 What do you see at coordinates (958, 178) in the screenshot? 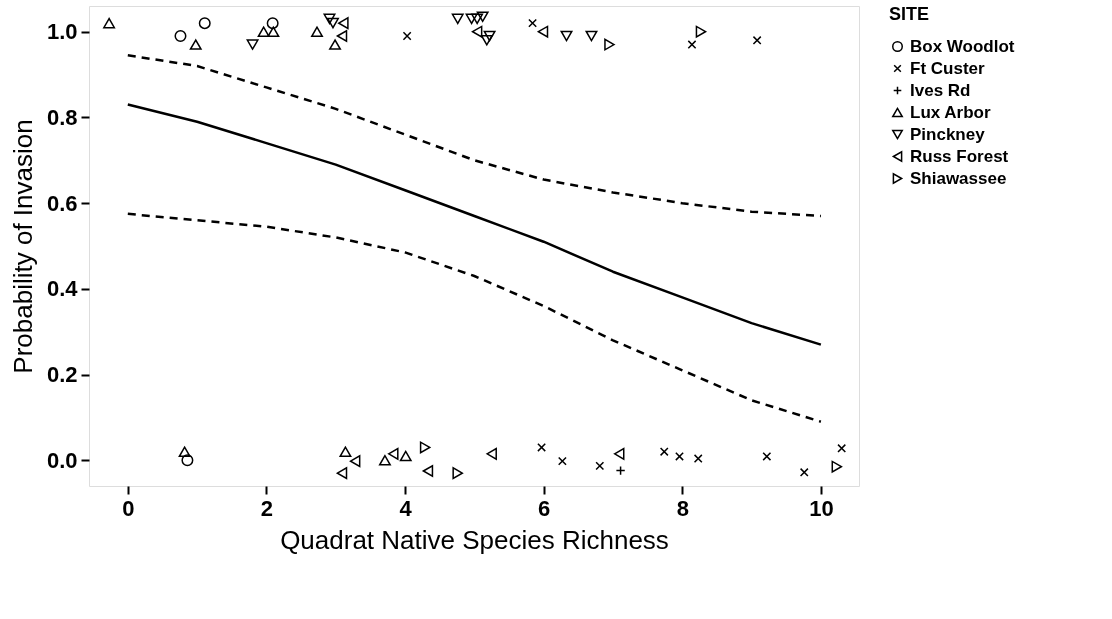
I see `legend-label: Shiawassee` at bounding box center [958, 178].